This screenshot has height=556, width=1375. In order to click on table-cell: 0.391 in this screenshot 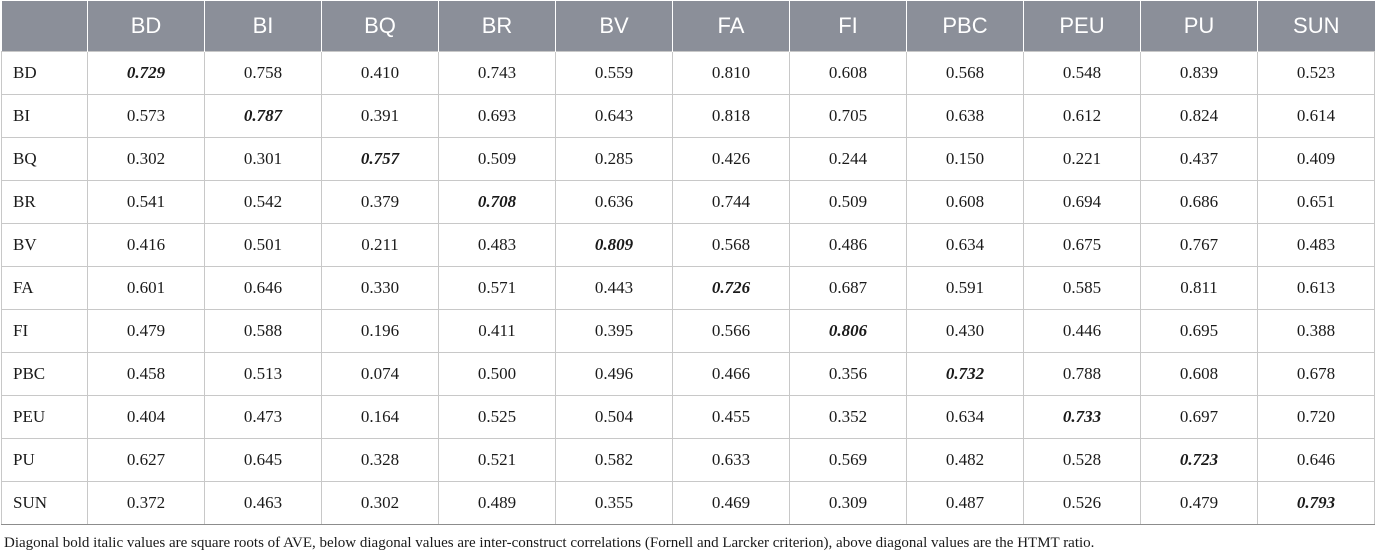, I will do `click(380, 116)`.